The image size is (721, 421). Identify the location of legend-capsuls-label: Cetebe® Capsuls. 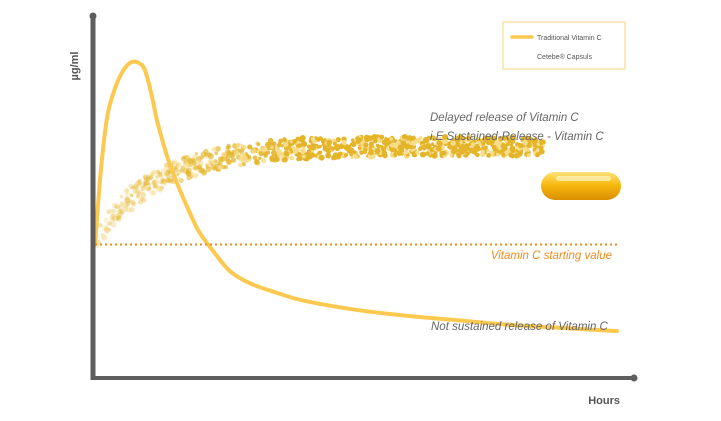
(564, 57).